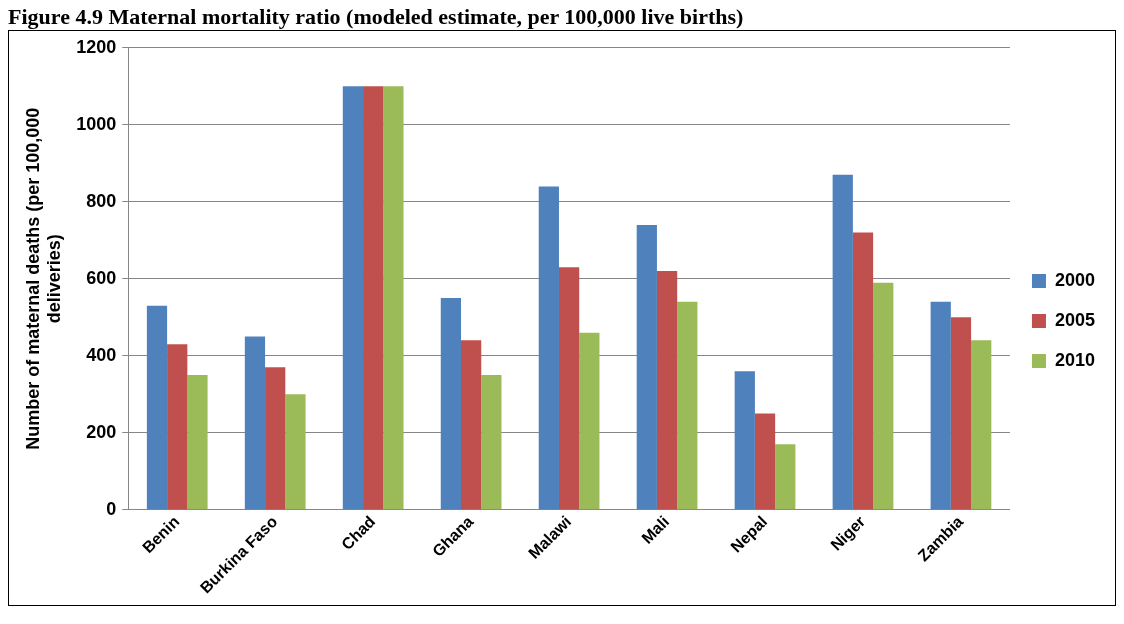 This screenshot has height=624, width=1124. Describe the element at coordinates (96, 46) in the screenshot. I see `y-tick-label: 1200` at that location.